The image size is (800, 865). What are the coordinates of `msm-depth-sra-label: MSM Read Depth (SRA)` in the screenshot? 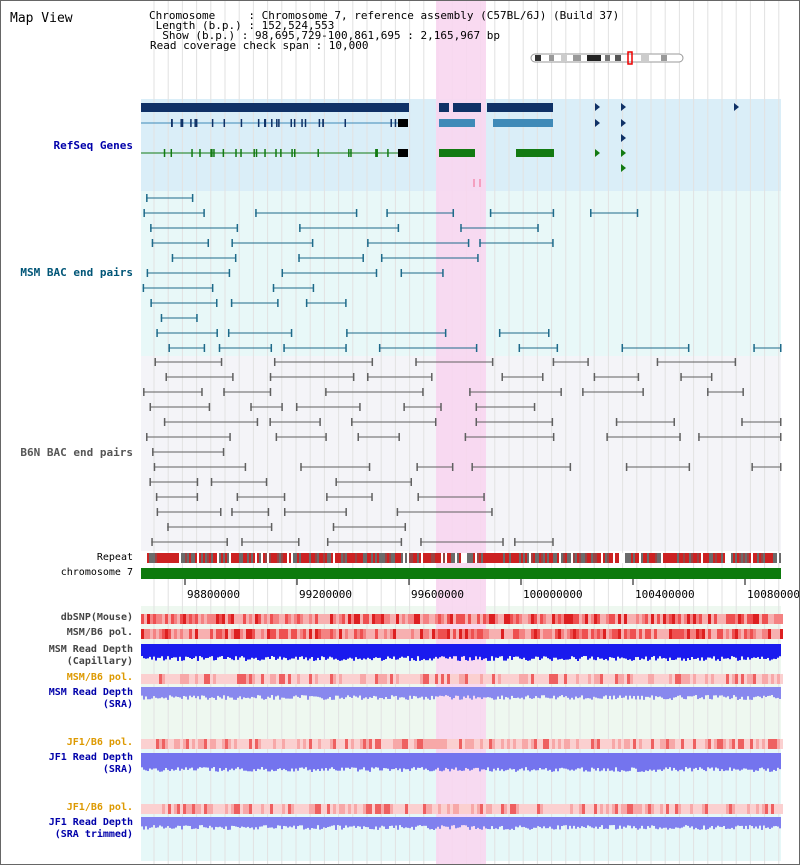 It's located at (91, 699).